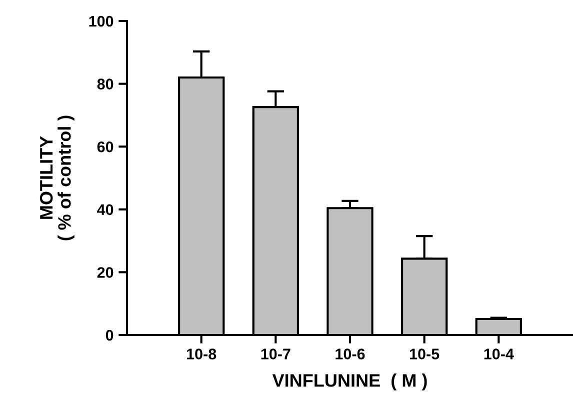 This screenshot has width=573, height=405. I want to click on x-tick-label: 10-6, so click(350, 354).